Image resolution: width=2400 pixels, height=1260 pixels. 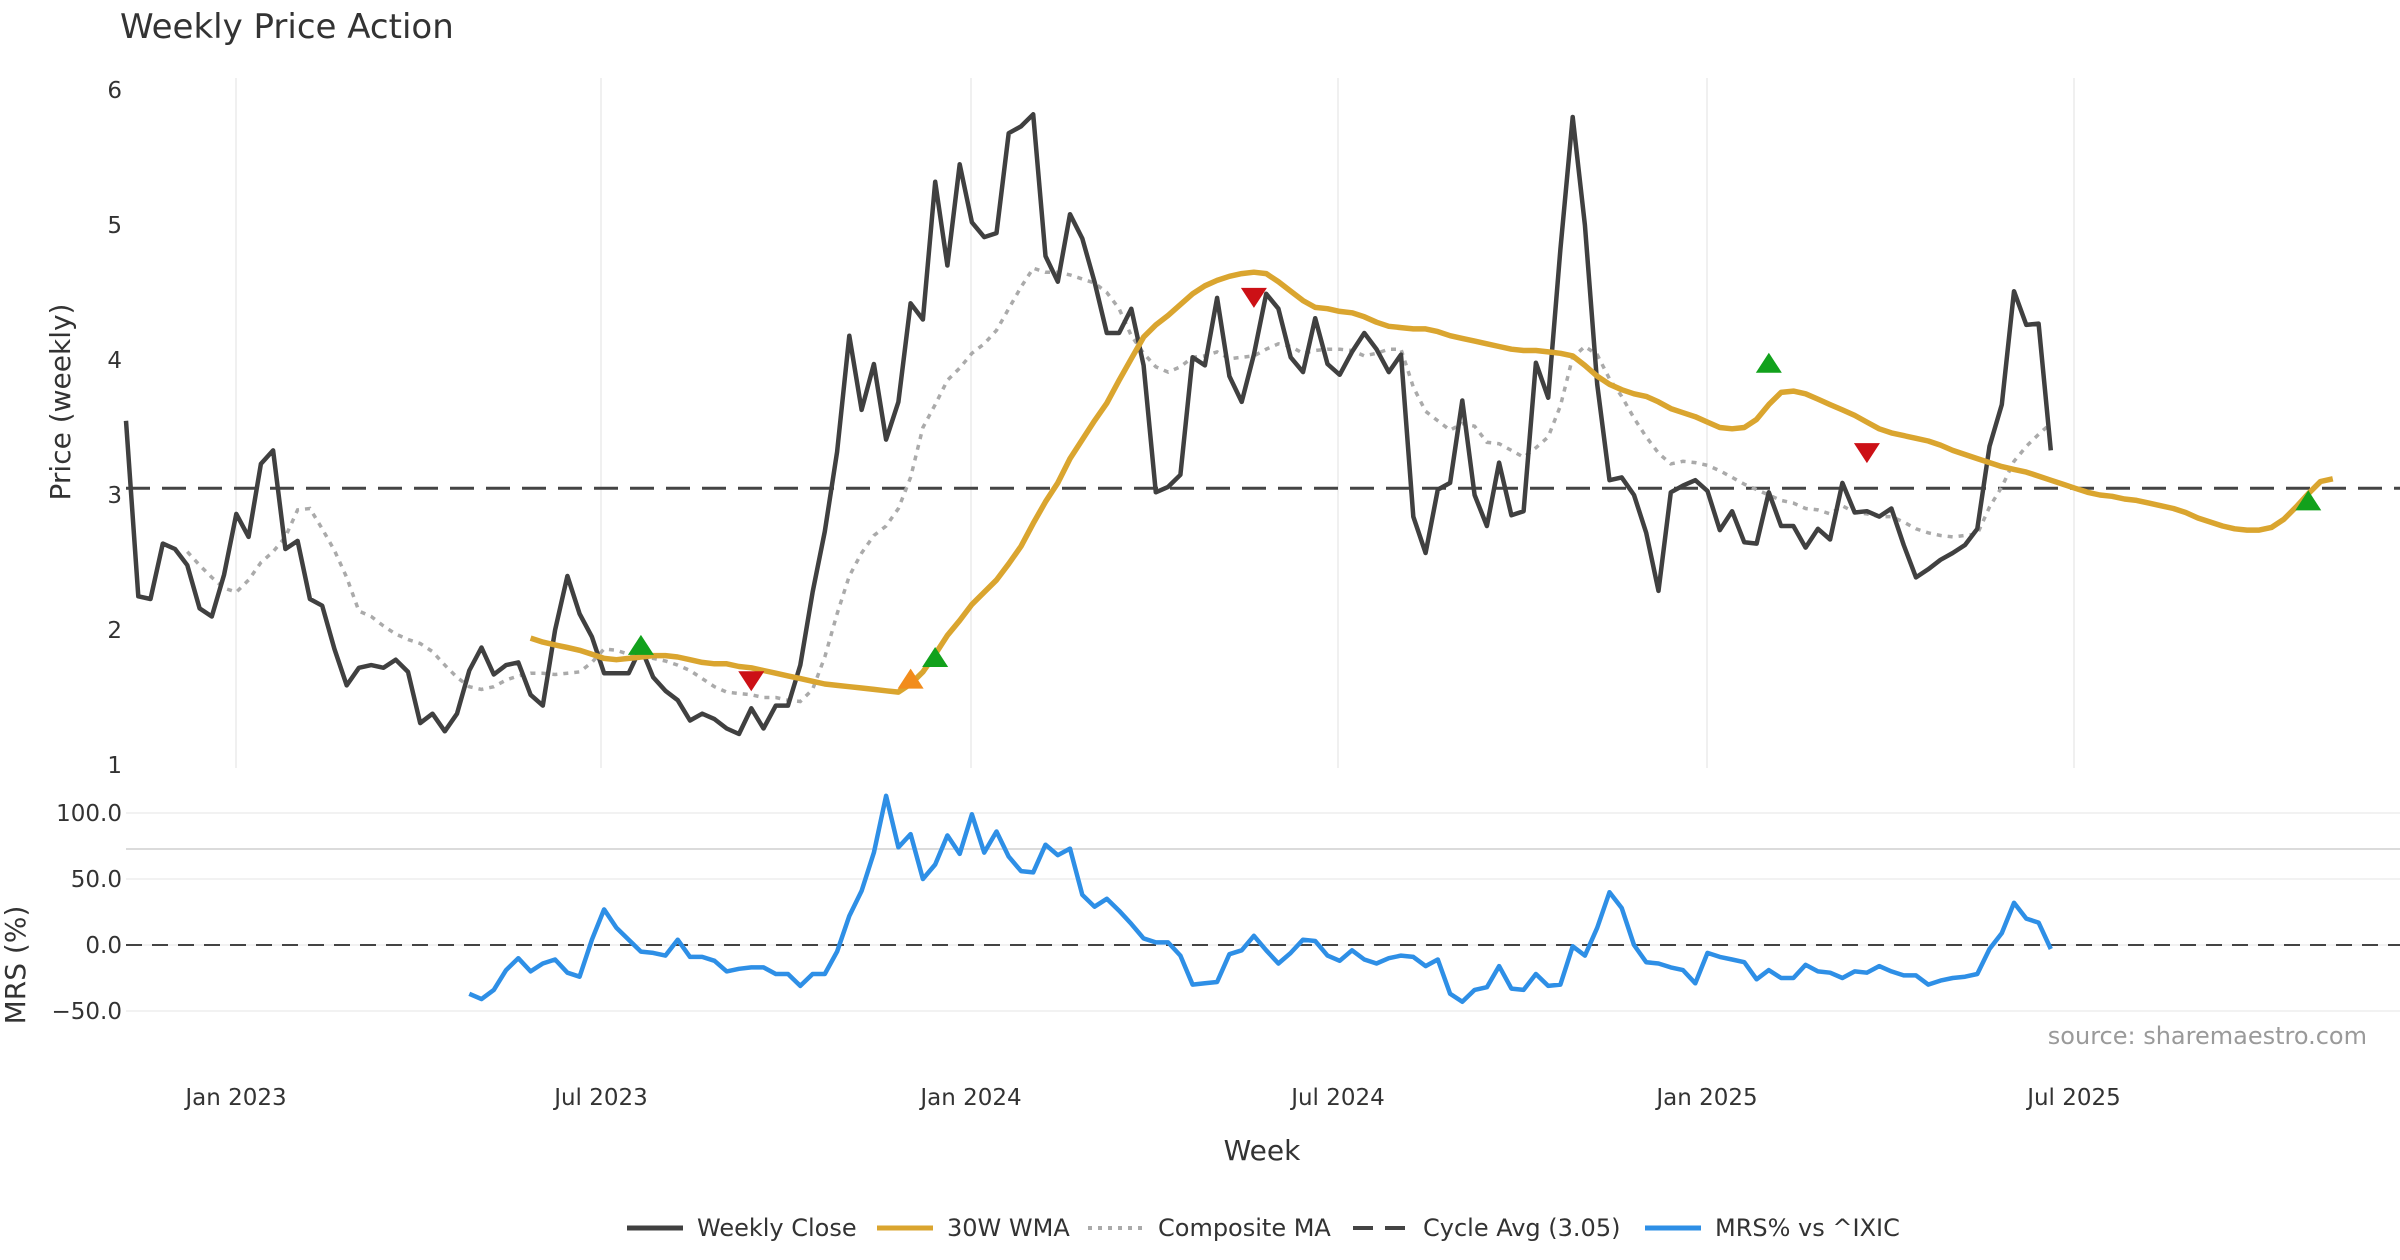 I want to click on price-y-tick: 6, so click(x=114, y=91).